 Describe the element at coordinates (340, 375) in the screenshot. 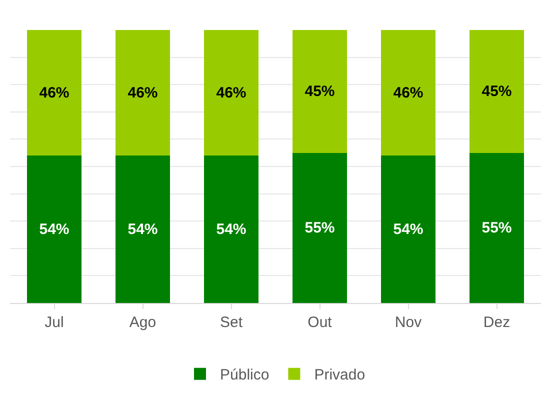

I see `legend-label: Privado` at that location.